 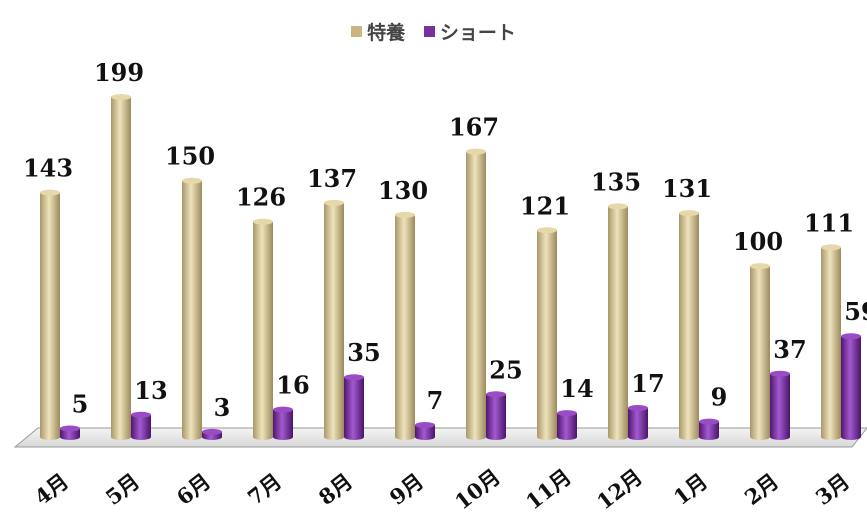 What do you see at coordinates (332, 178) in the screenshot?
I see `value-label-tokuyou-5: 137` at bounding box center [332, 178].